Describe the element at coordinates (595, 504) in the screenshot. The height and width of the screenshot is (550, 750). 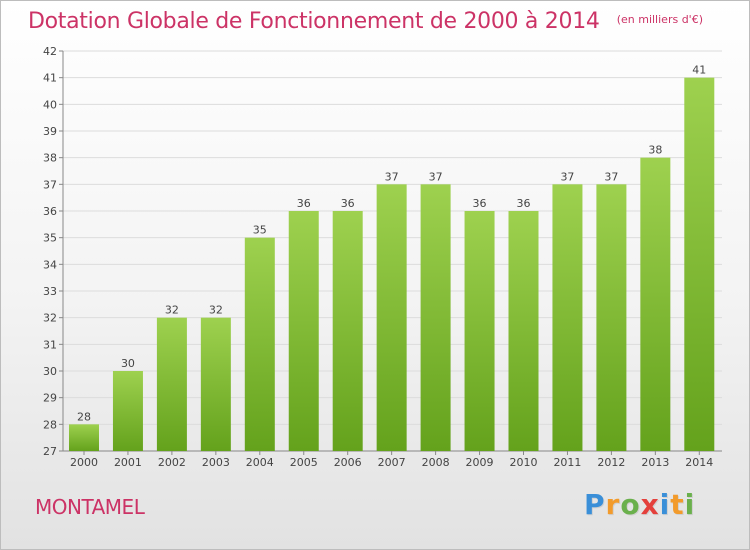
I see `logo-letter: P` at that location.